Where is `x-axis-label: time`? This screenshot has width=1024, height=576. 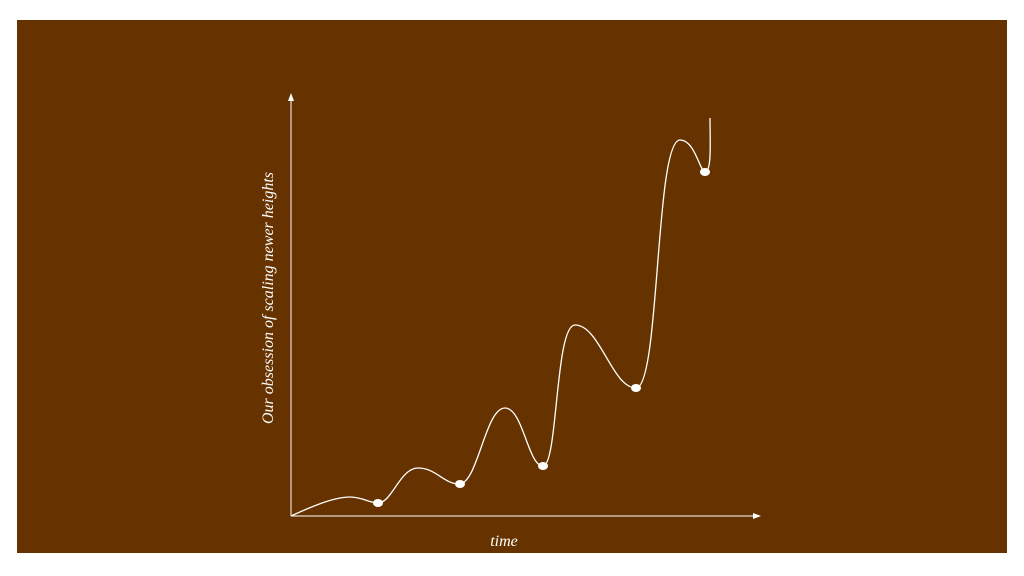 x-axis-label: time is located at coordinates (504, 541).